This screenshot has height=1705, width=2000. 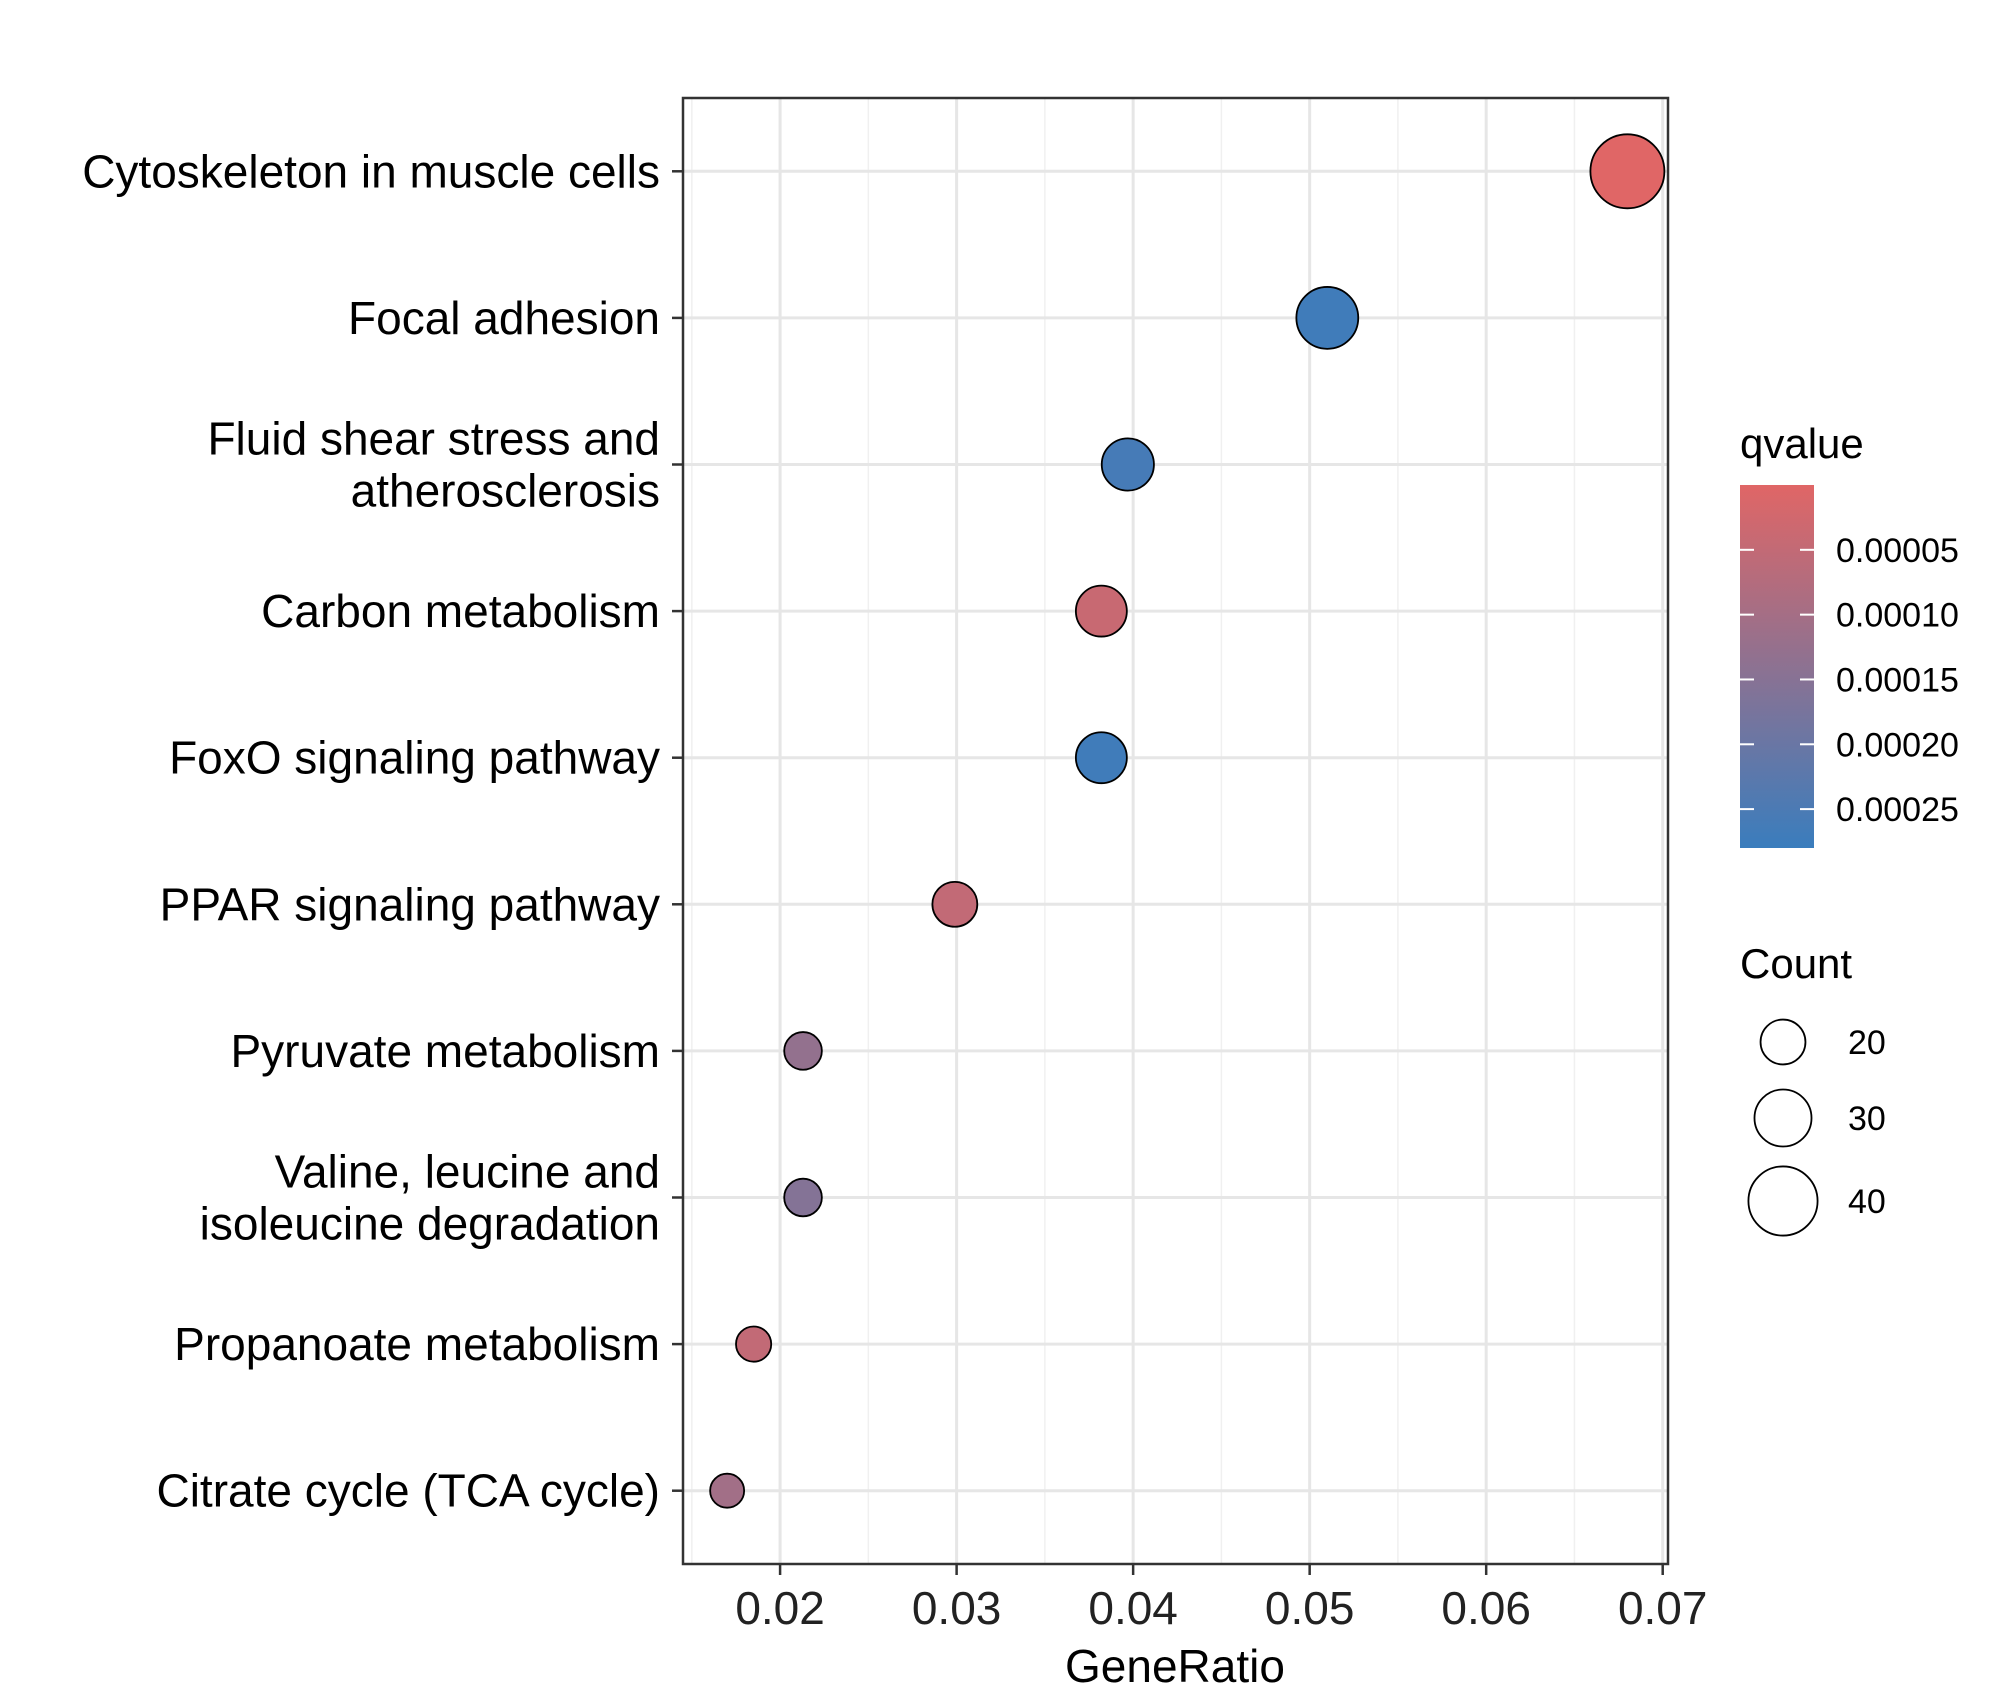 I want to click on x-axis: 0.02 0.03 0.04 0.05 0.06 0.07, so click(x=1221, y=1599).